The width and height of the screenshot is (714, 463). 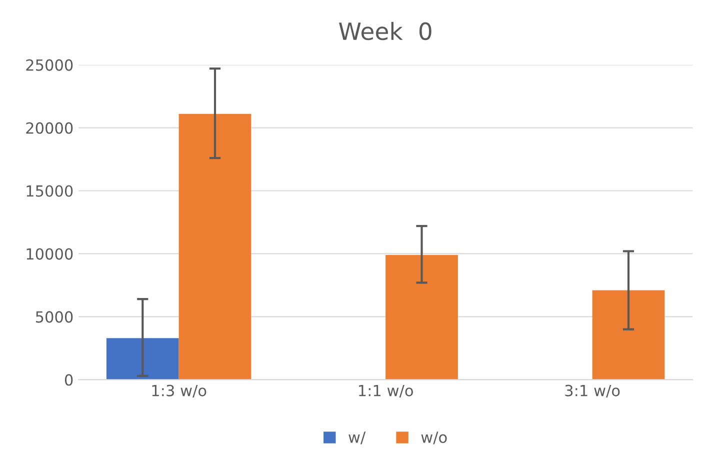 I want to click on x-tick-label: 1:1 w/o, so click(x=386, y=391).